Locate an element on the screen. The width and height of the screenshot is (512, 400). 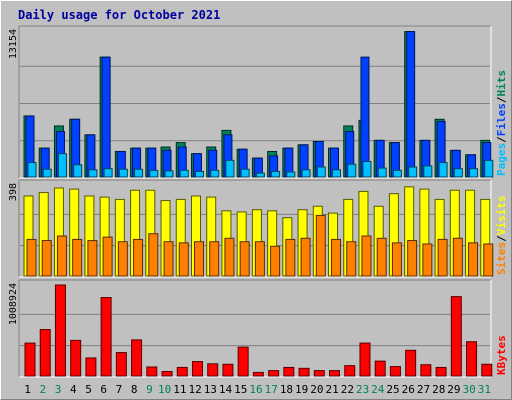
x-tick-label: 17 is located at coordinates (271, 389).